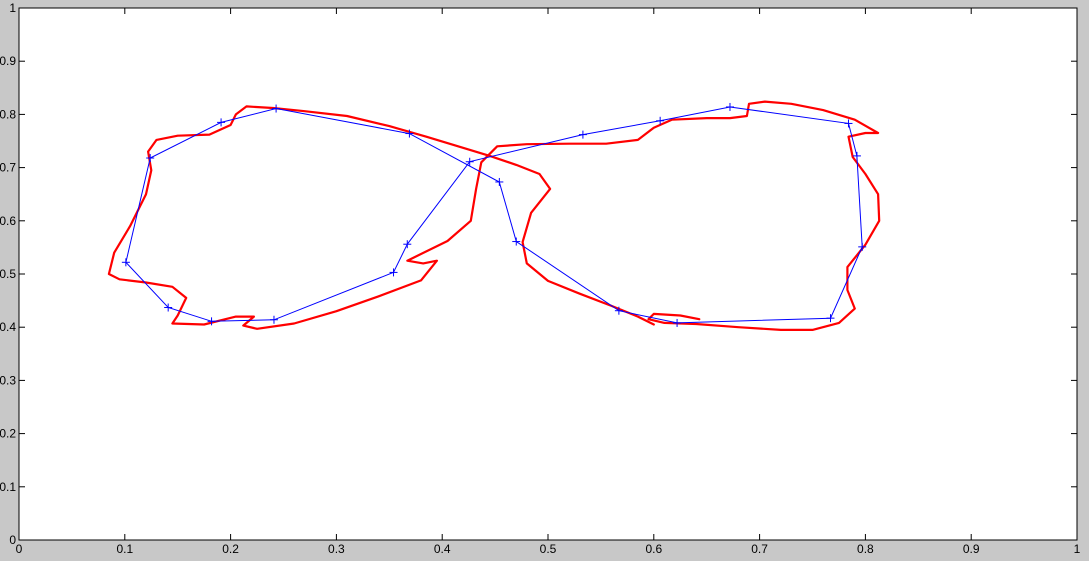 This screenshot has width=1089, height=561. Describe the element at coordinates (19, 549) in the screenshot. I see `x-tick-label: 0` at that location.